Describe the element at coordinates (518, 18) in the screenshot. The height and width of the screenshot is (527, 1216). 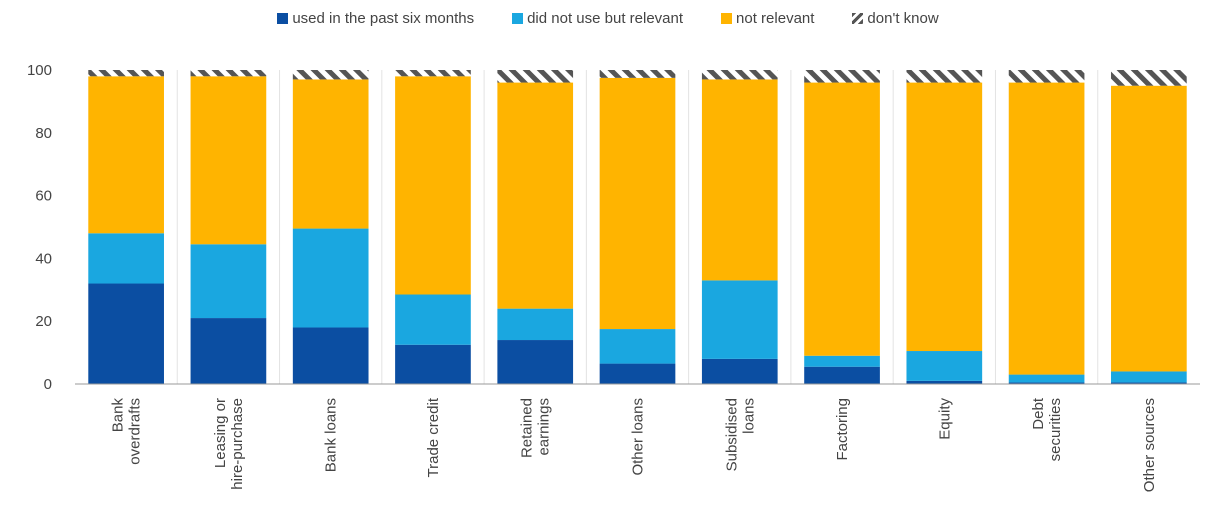
I see `legend-swatch-relevant` at that location.